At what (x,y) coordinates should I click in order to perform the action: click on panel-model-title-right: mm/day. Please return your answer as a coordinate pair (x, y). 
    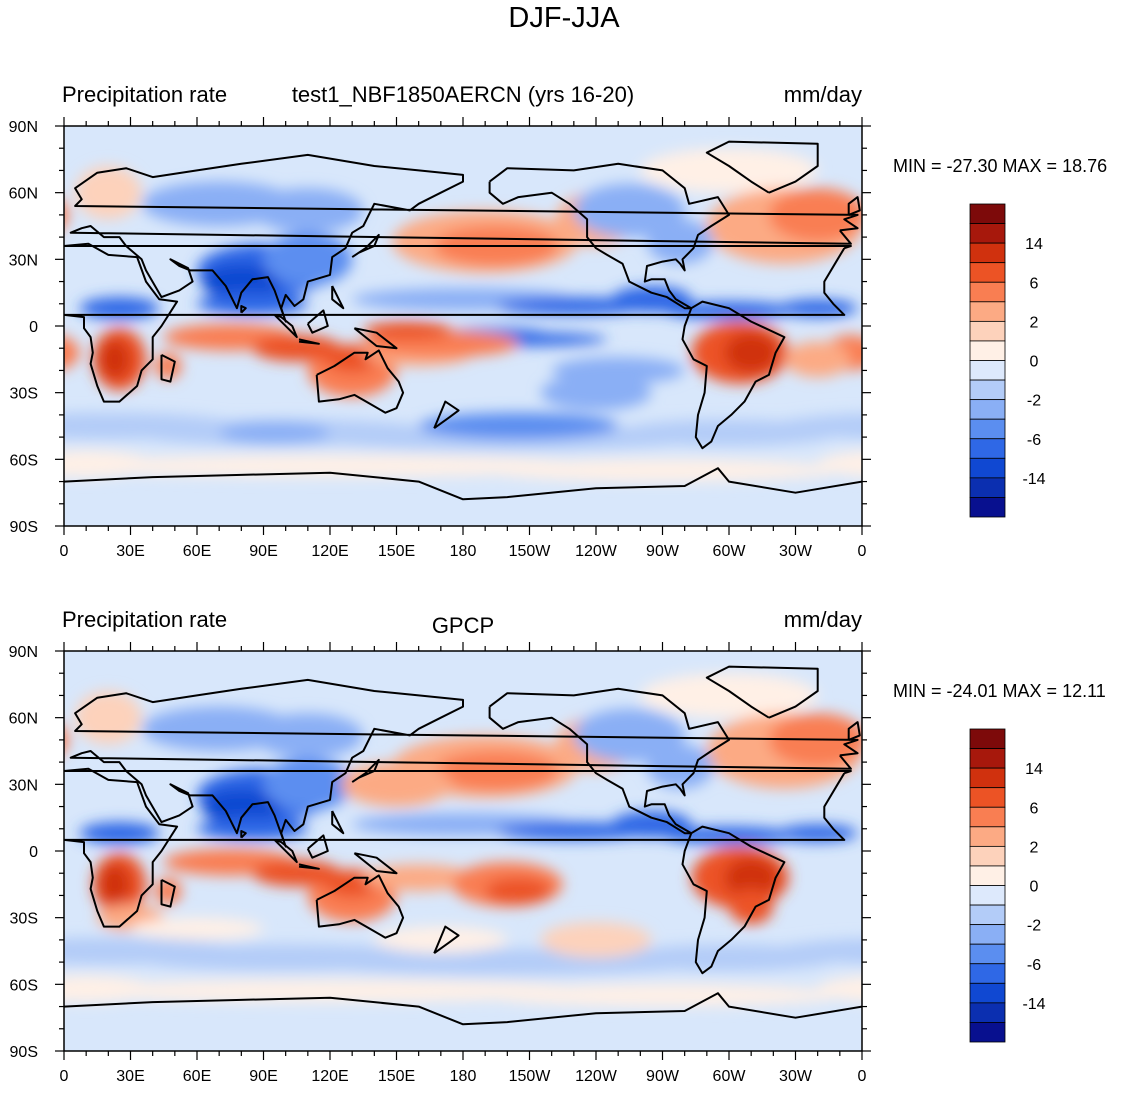
    Looking at the image, I should click on (823, 94).